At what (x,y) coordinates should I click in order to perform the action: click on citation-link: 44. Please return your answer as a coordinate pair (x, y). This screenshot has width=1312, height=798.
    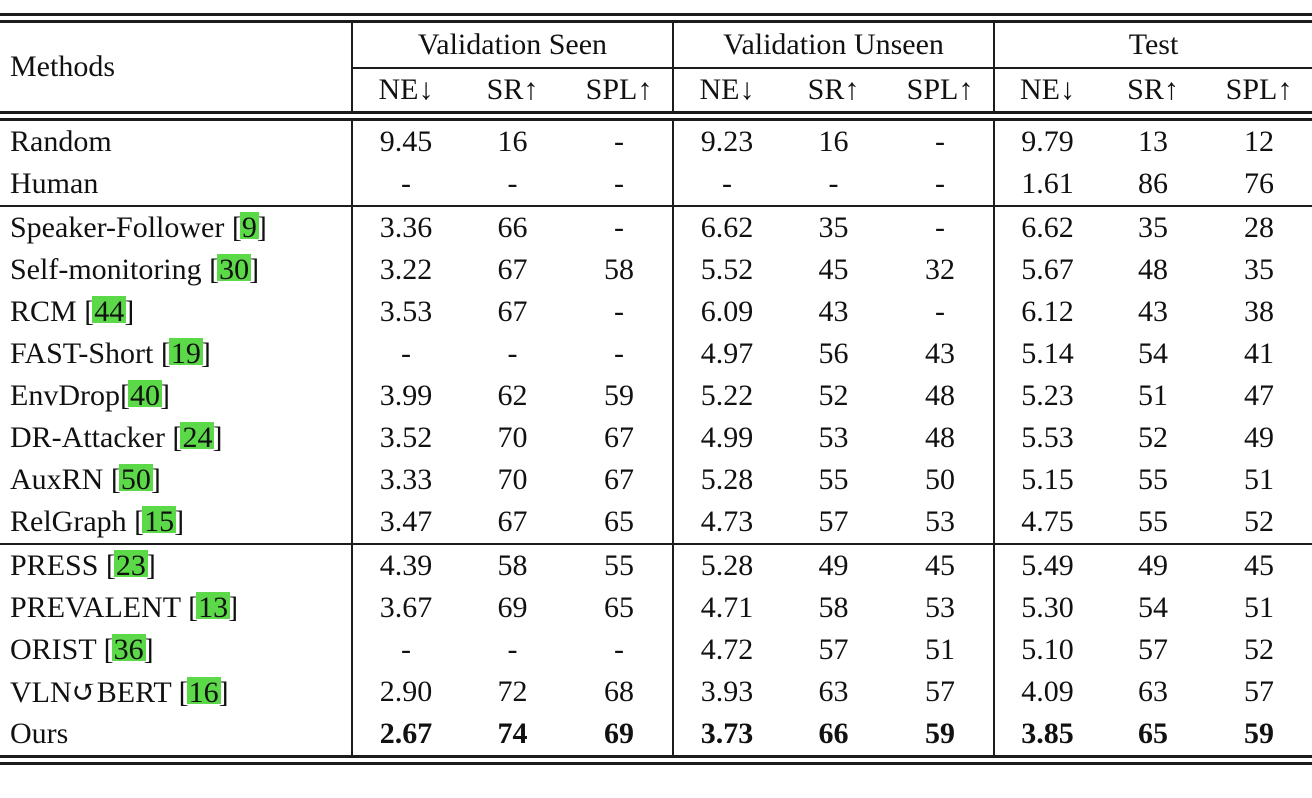
    Looking at the image, I should click on (109, 311).